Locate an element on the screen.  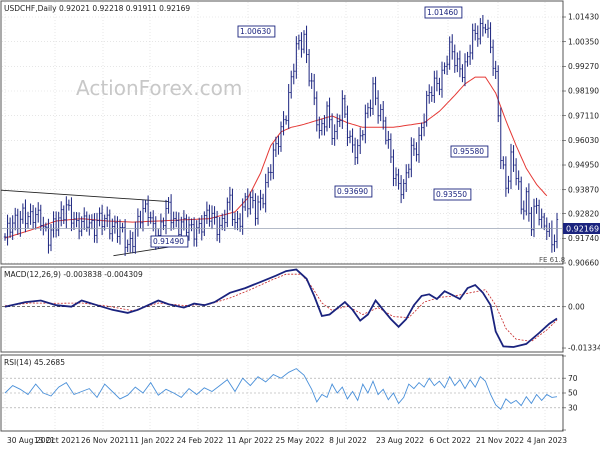
macd-tick-label: 0.00 is located at coordinates (576, 306).